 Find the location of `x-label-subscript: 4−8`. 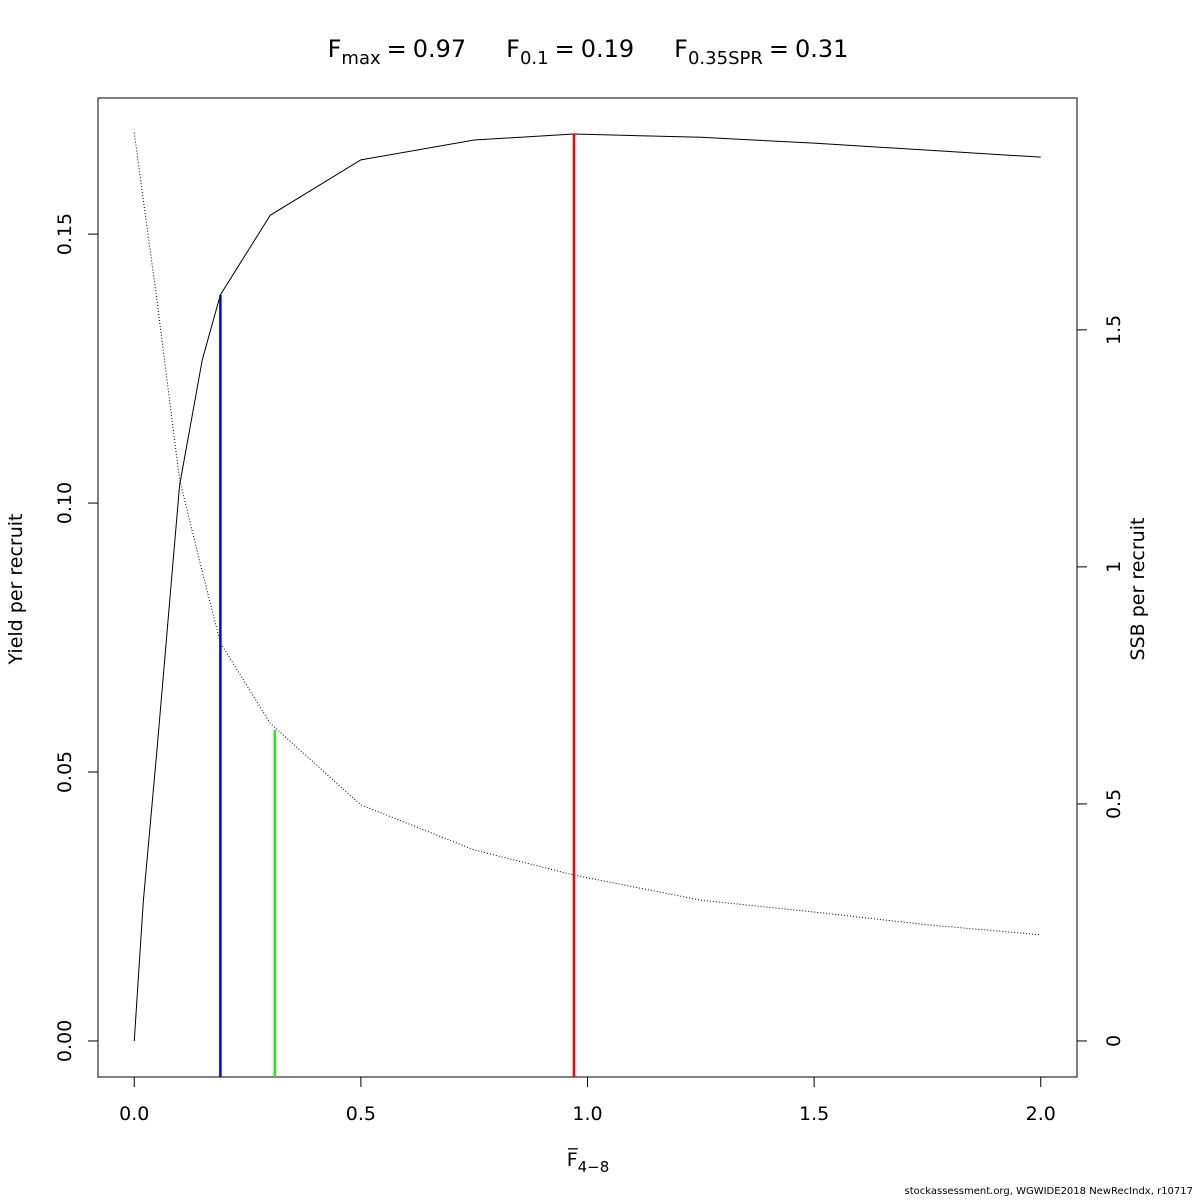

x-label-subscript: 4−8 is located at coordinates (594, 1167).